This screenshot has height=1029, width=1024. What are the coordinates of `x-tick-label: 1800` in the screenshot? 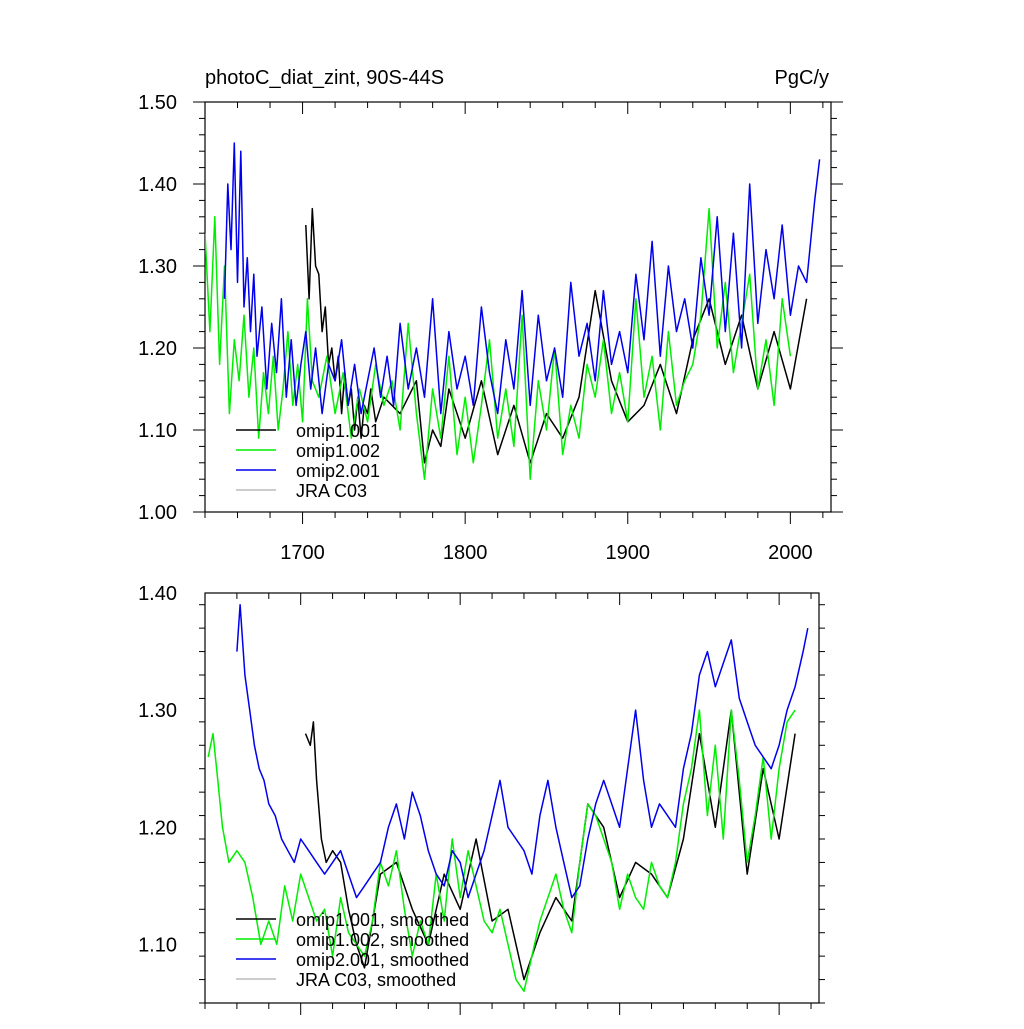 It's located at (465, 553).